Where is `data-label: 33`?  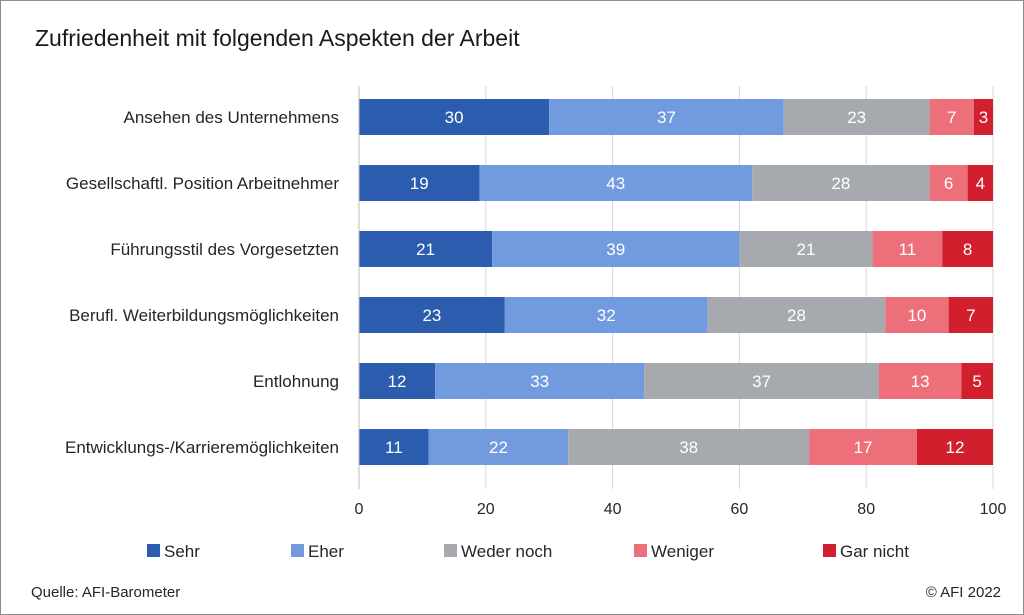
data-label: 33 is located at coordinates (539, 381).